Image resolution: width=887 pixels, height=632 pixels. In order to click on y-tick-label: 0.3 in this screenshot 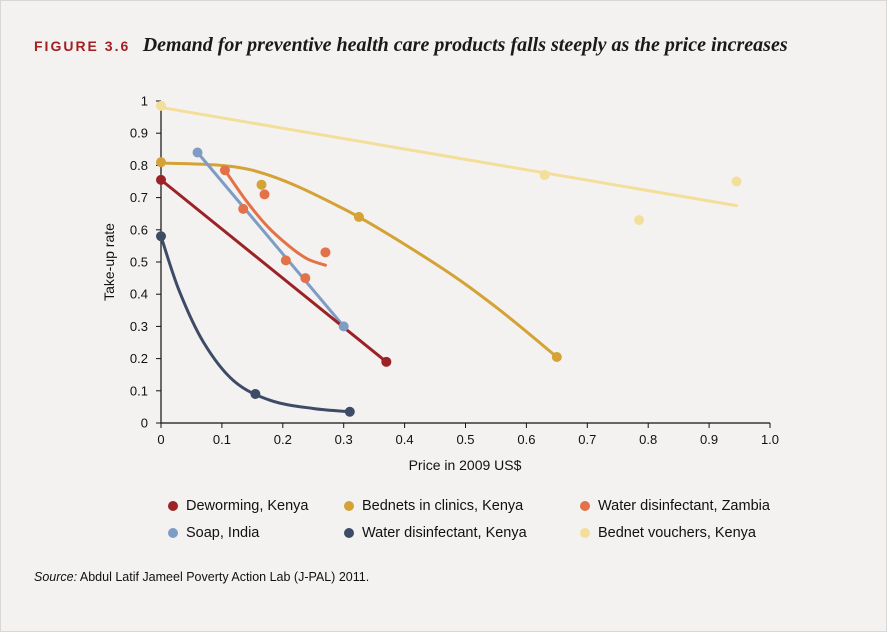, I will do `click(139, 326)`.